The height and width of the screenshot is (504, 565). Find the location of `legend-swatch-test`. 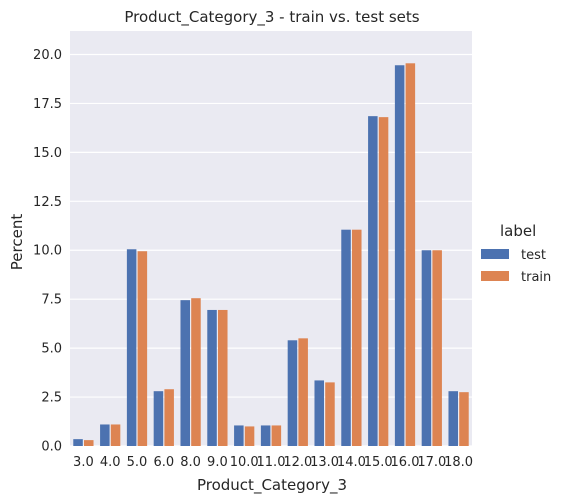

legend-swatch-test is located at coordinates (495, 254).